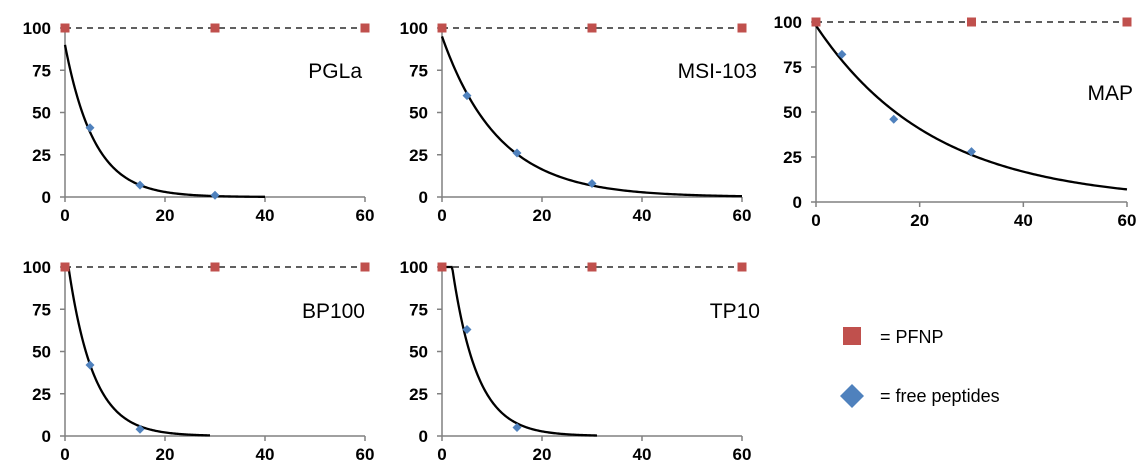 Image resolution: width=1140 pixels, height=471 pixels. Describe the element at coordinates (1110, 93) in the screenshot. I see `panel-label: MAP` at that location.